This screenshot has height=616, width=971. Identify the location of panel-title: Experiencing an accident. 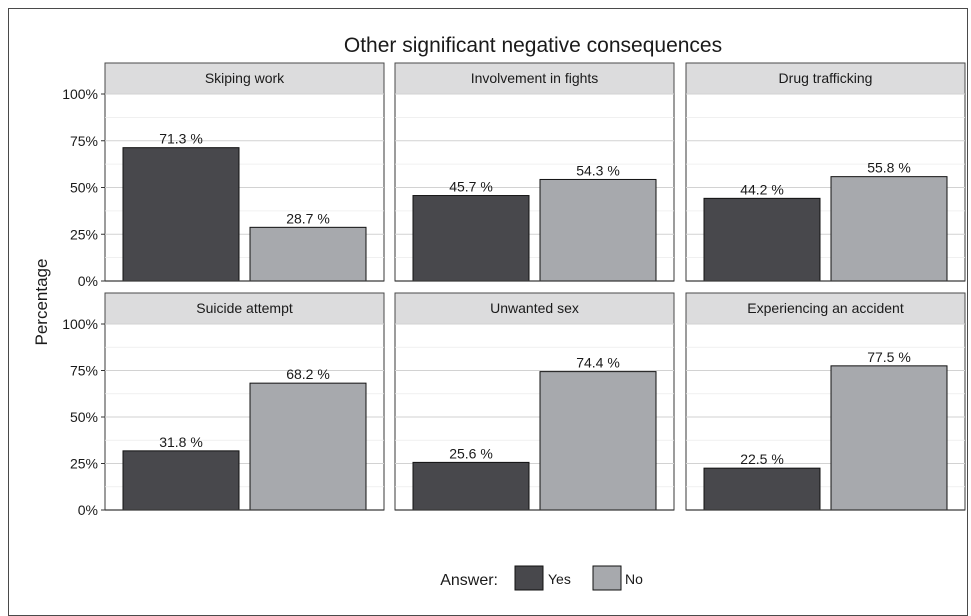
(825, 308).